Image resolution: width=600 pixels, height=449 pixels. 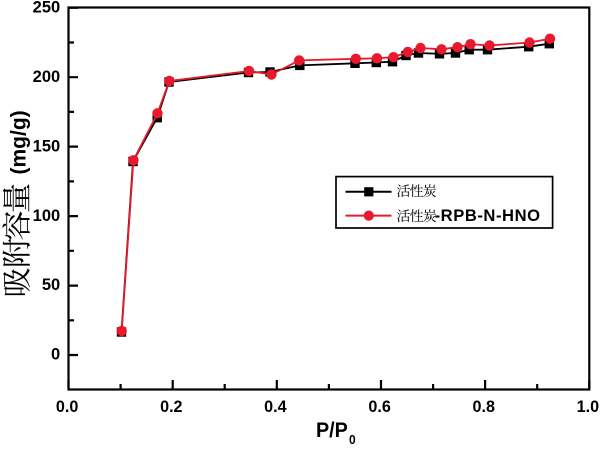 What do you see at coordinates (51, 285) in the screenshot?
I see `svg-text: 50` at bounding box center [51, 285].